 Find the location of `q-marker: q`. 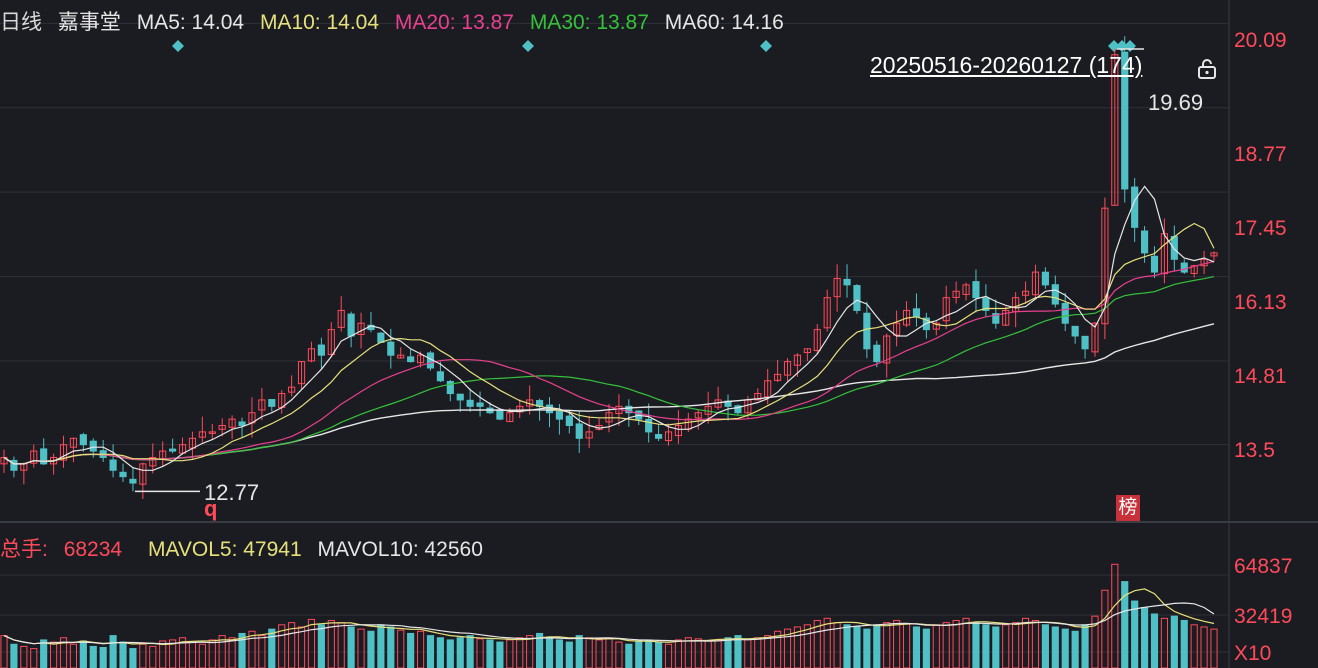

q-marker: q is located at coordinates (211, 508).